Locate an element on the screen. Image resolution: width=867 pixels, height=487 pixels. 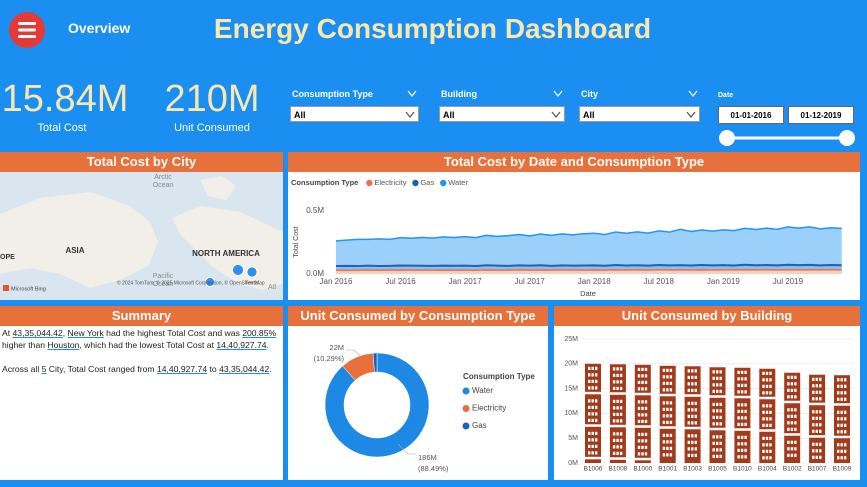
donut-segment is located at coordinates (375, 362).